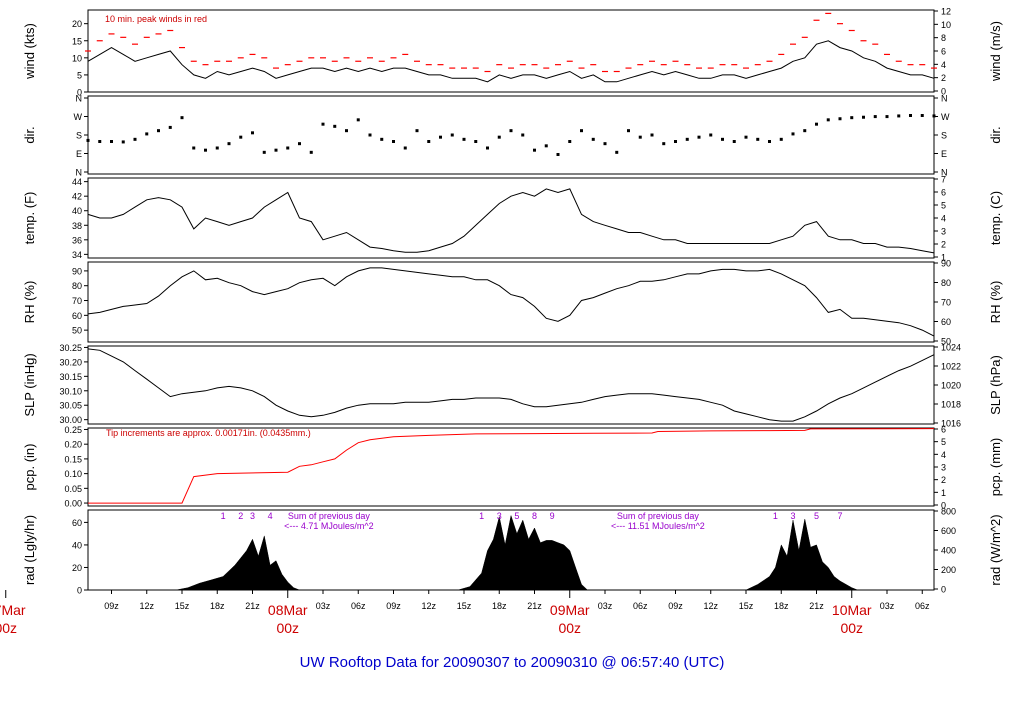  What do you see at coordinates (77, 255) in the screenshot?
I see `temp-ytick-label-left: 34` at bounding box center [77, 255].